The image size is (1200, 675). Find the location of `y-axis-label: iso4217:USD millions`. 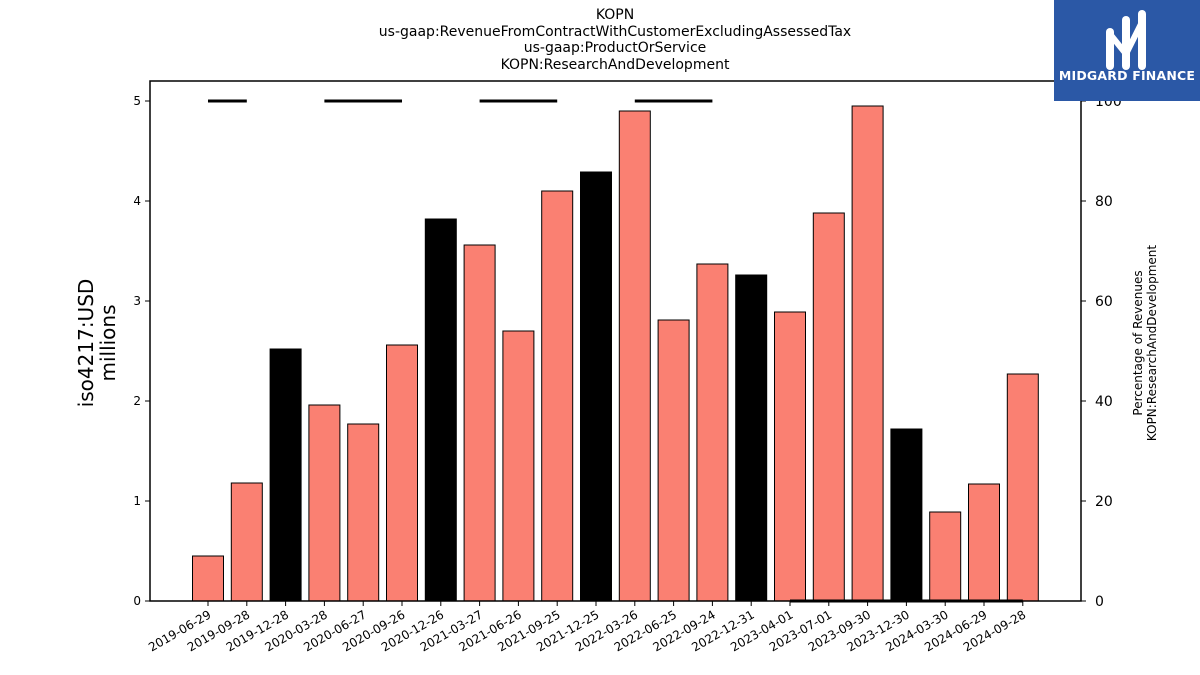

y-axis-label: iso4217:USD millions is located at coordinates (97, 343).